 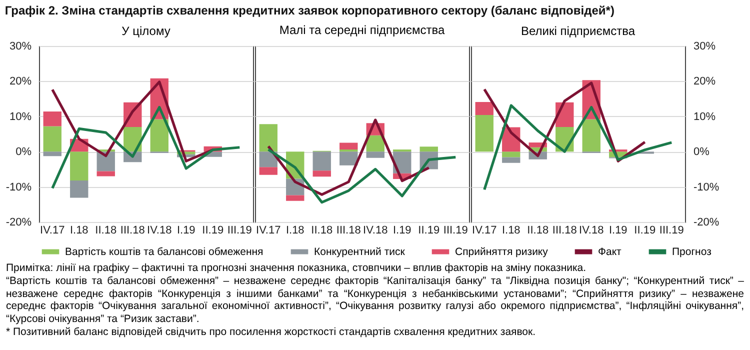 What do you see at coordinates (146, 31) in the screenshot?
I see `chart-subtitle: У цілому` at bounding box center [146, 31].